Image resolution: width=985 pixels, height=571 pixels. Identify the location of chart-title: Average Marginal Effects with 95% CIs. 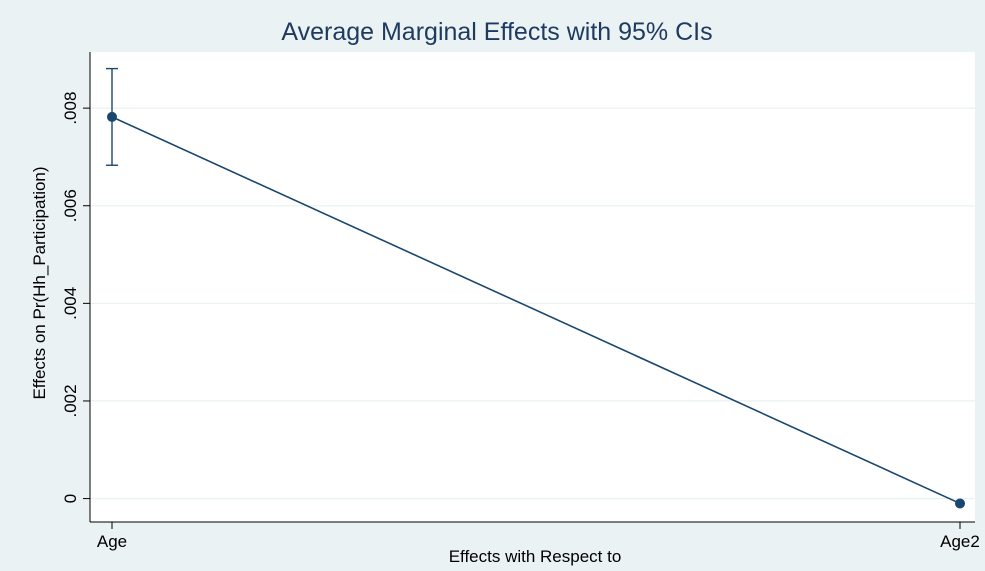
(496, 32).